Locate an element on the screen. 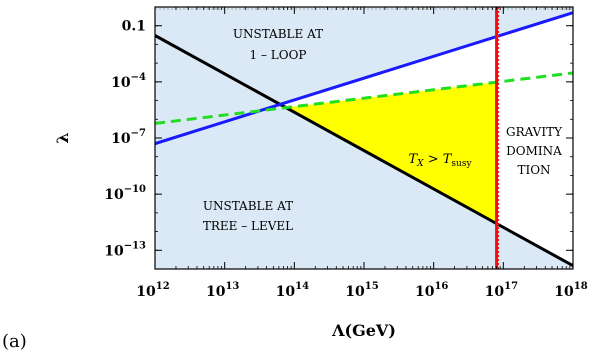 The width and height of the screenshot is (592, 360). y-axis-title: λ is located at coordinates (62, 137).